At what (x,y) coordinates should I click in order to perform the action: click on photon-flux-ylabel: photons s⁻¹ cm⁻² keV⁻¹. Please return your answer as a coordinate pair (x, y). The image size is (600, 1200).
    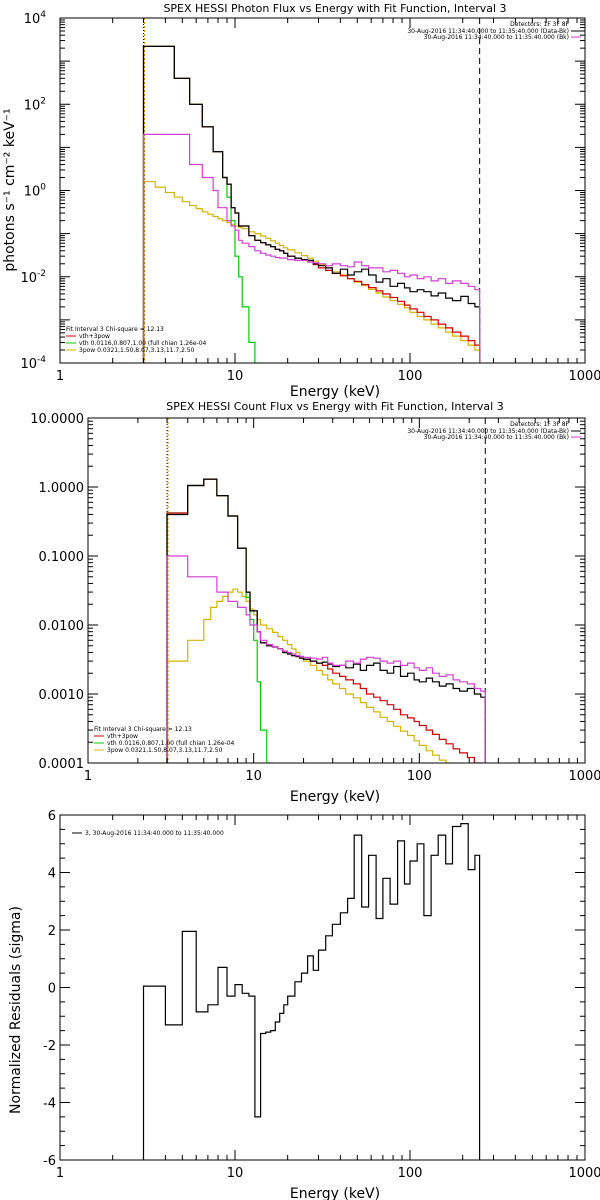
    Looking at the image, I should click on (10, 189).